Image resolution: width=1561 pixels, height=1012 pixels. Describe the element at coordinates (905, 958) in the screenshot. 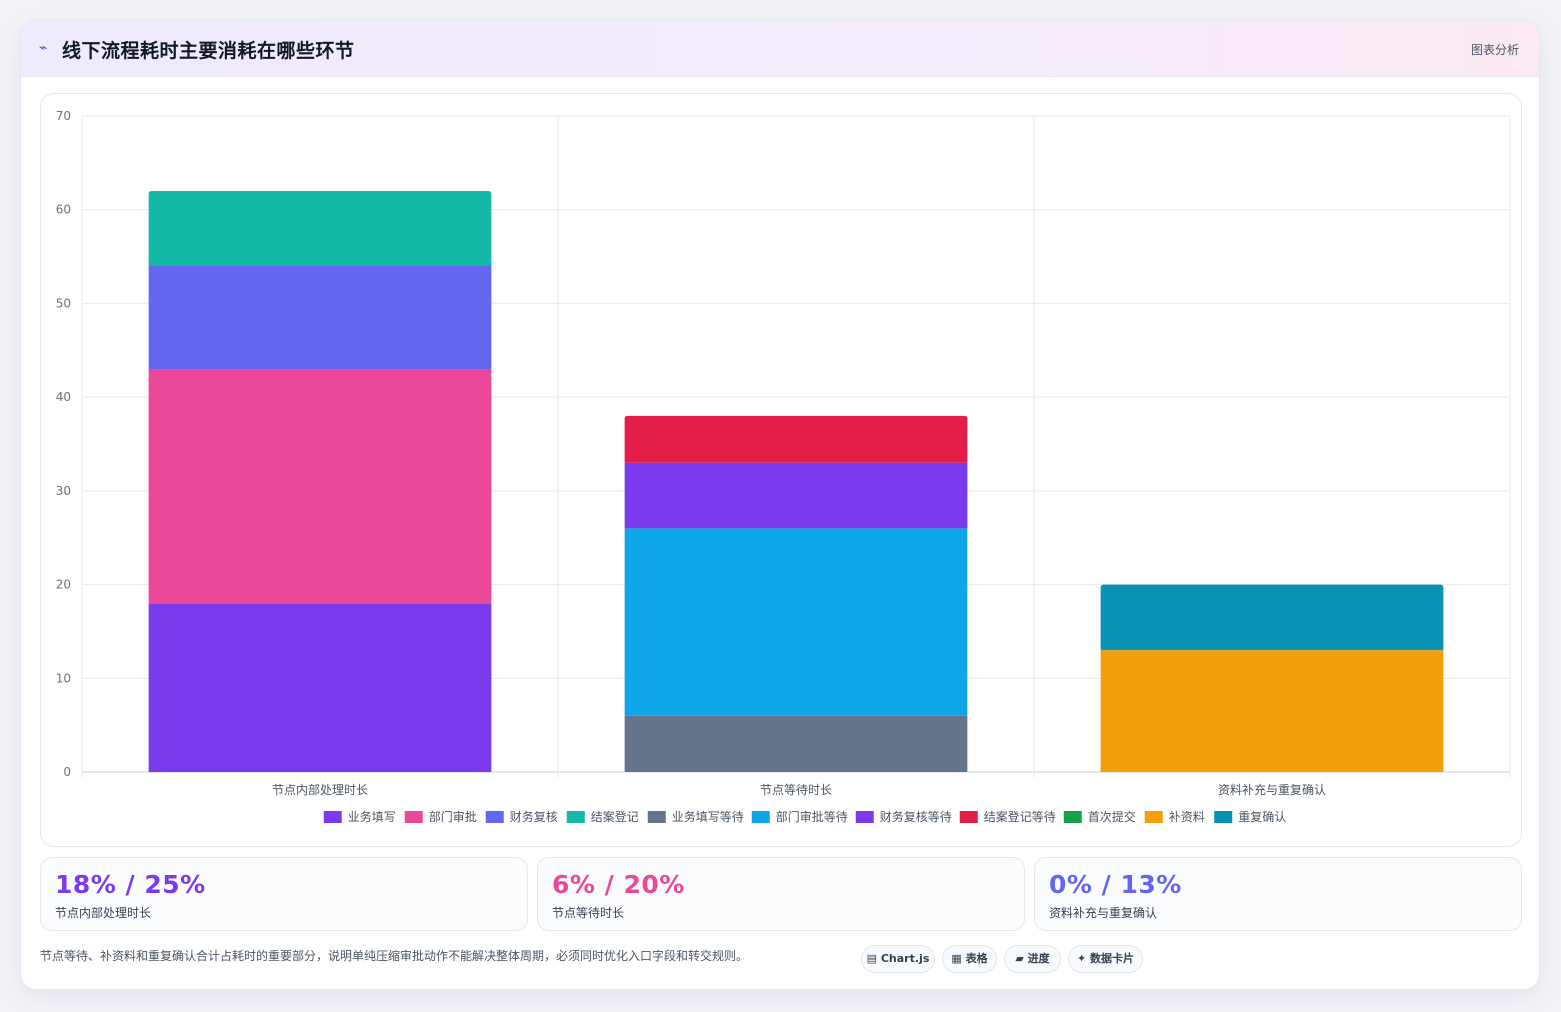

I see `chip-label: Chart.js` at that location.